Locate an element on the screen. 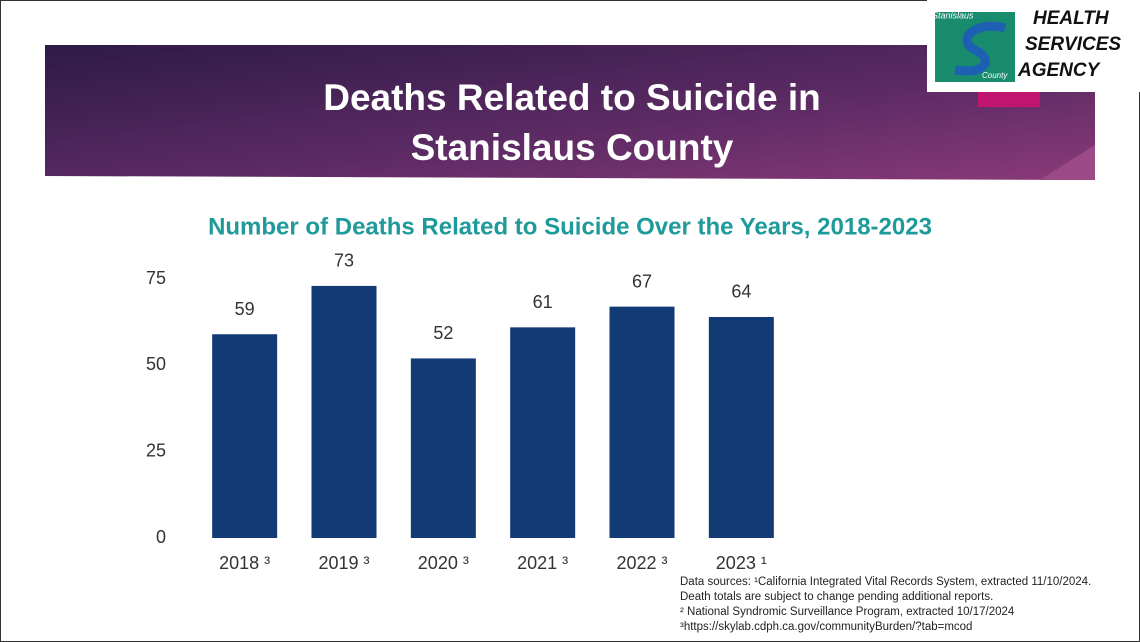 The height and width of the screenshot is (642, 1140). y-tick-label: 25 is located at coordinates (156, 450).